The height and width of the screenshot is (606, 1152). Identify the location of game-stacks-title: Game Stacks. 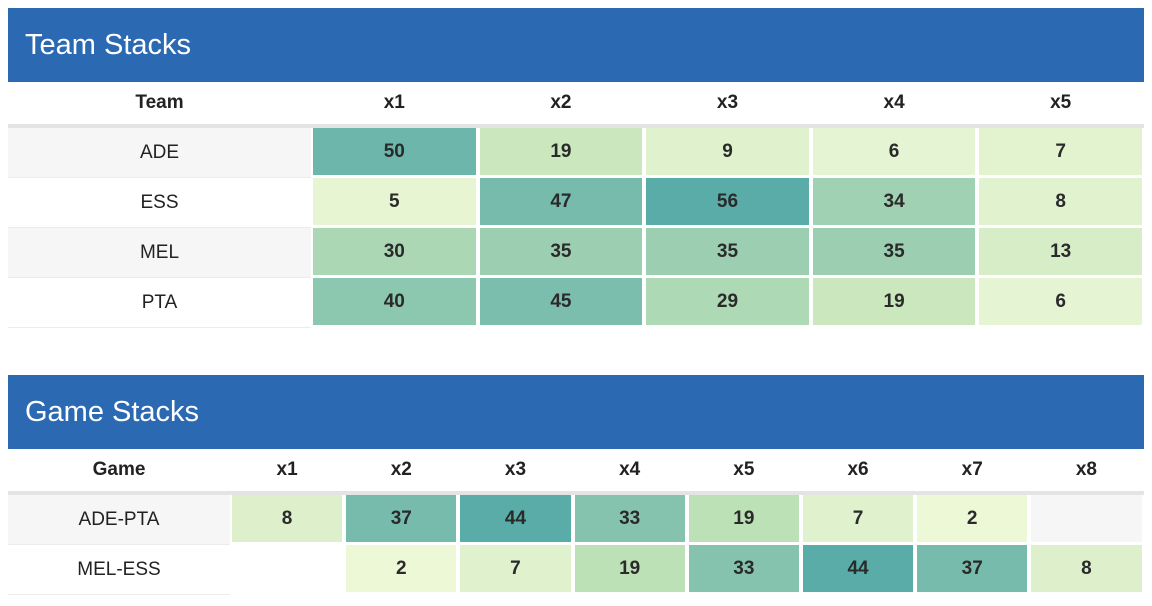
(576, 412).